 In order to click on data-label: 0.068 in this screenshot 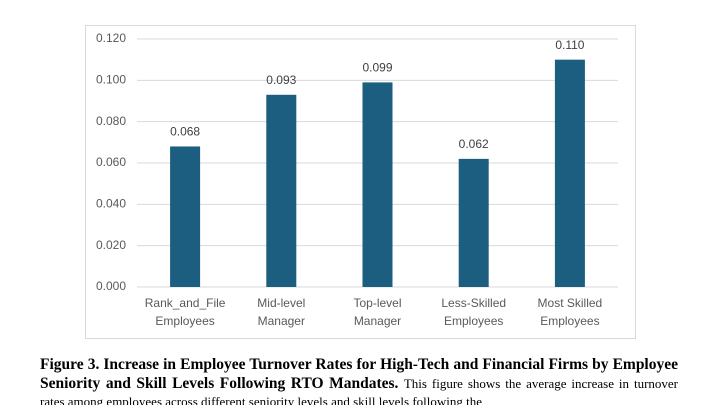, I will do `click(185, 132)`.